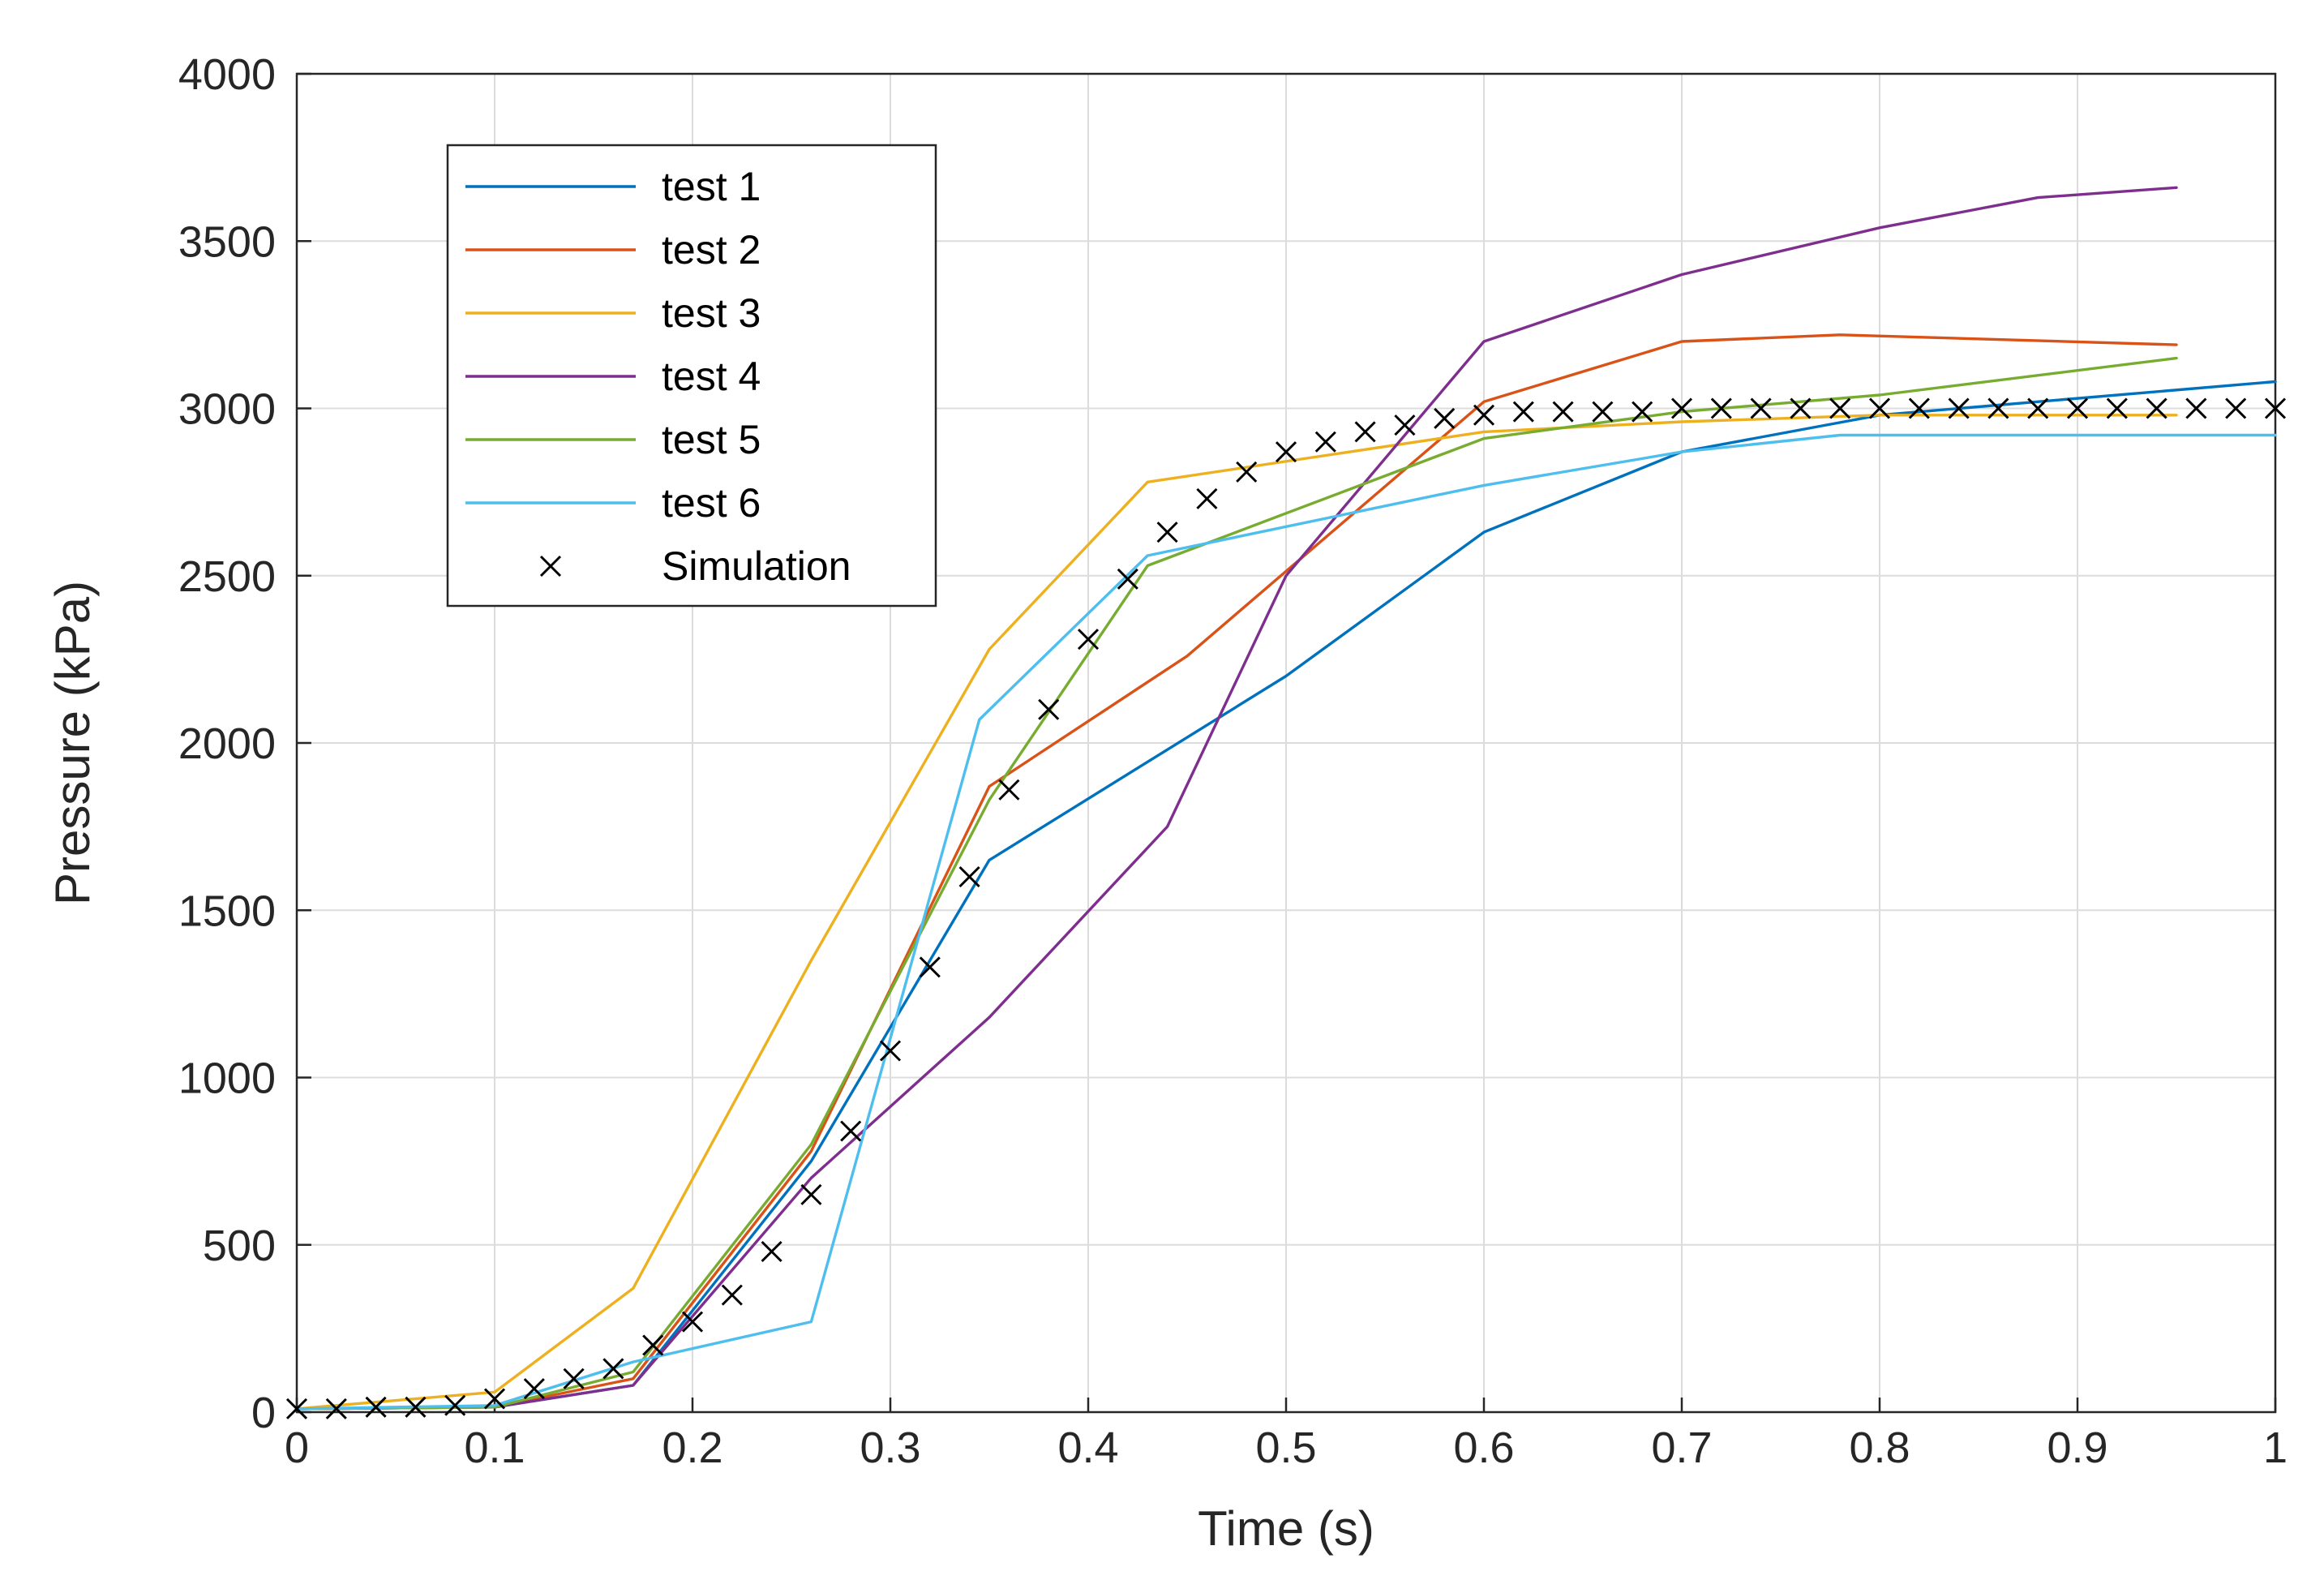 This screenshot has width=2324, height=1593. What do you see at coordinates (613, 376) in the screenshot?
I see `legend-item: test 4` at bounding box center [613, 376].